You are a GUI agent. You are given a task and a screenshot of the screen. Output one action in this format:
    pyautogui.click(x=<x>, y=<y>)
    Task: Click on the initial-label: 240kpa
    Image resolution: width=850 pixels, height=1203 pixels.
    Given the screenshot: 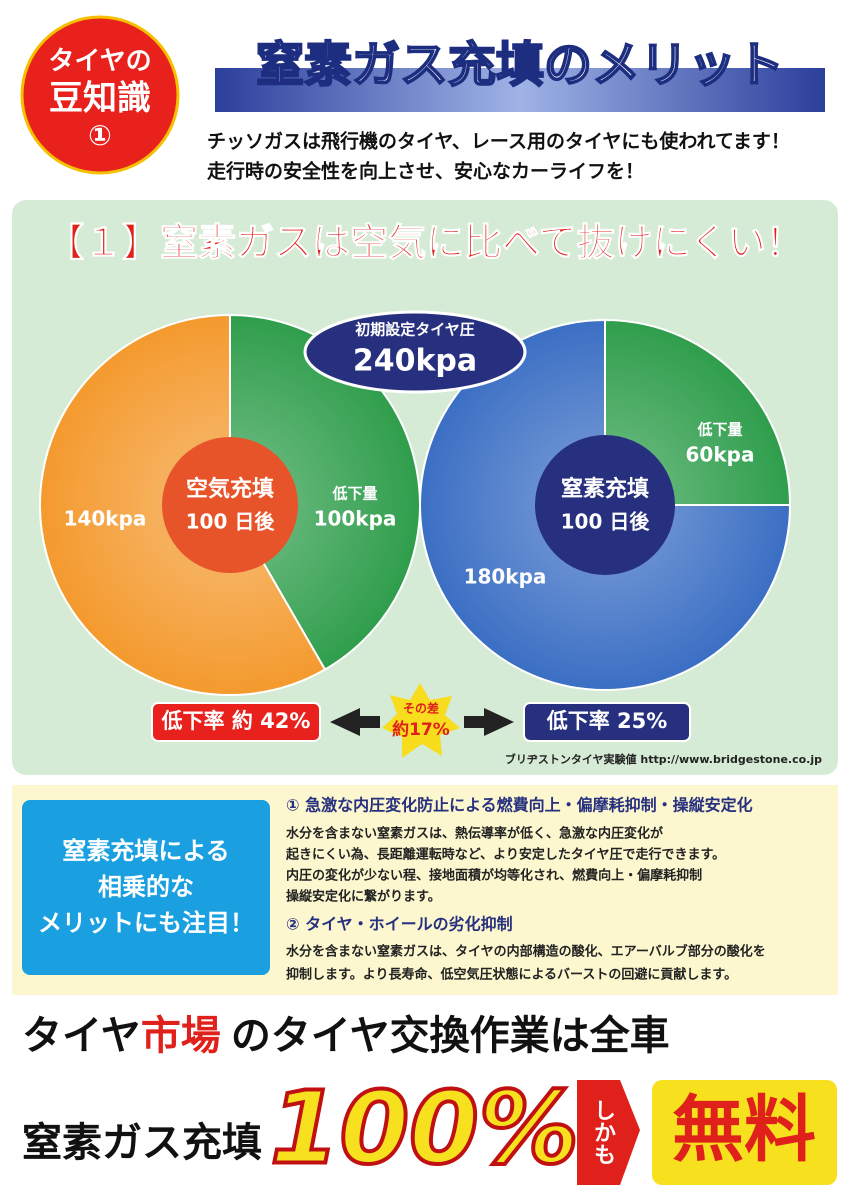 What is the action you would take?
    pyautogui.click(x=415, y=361)
    